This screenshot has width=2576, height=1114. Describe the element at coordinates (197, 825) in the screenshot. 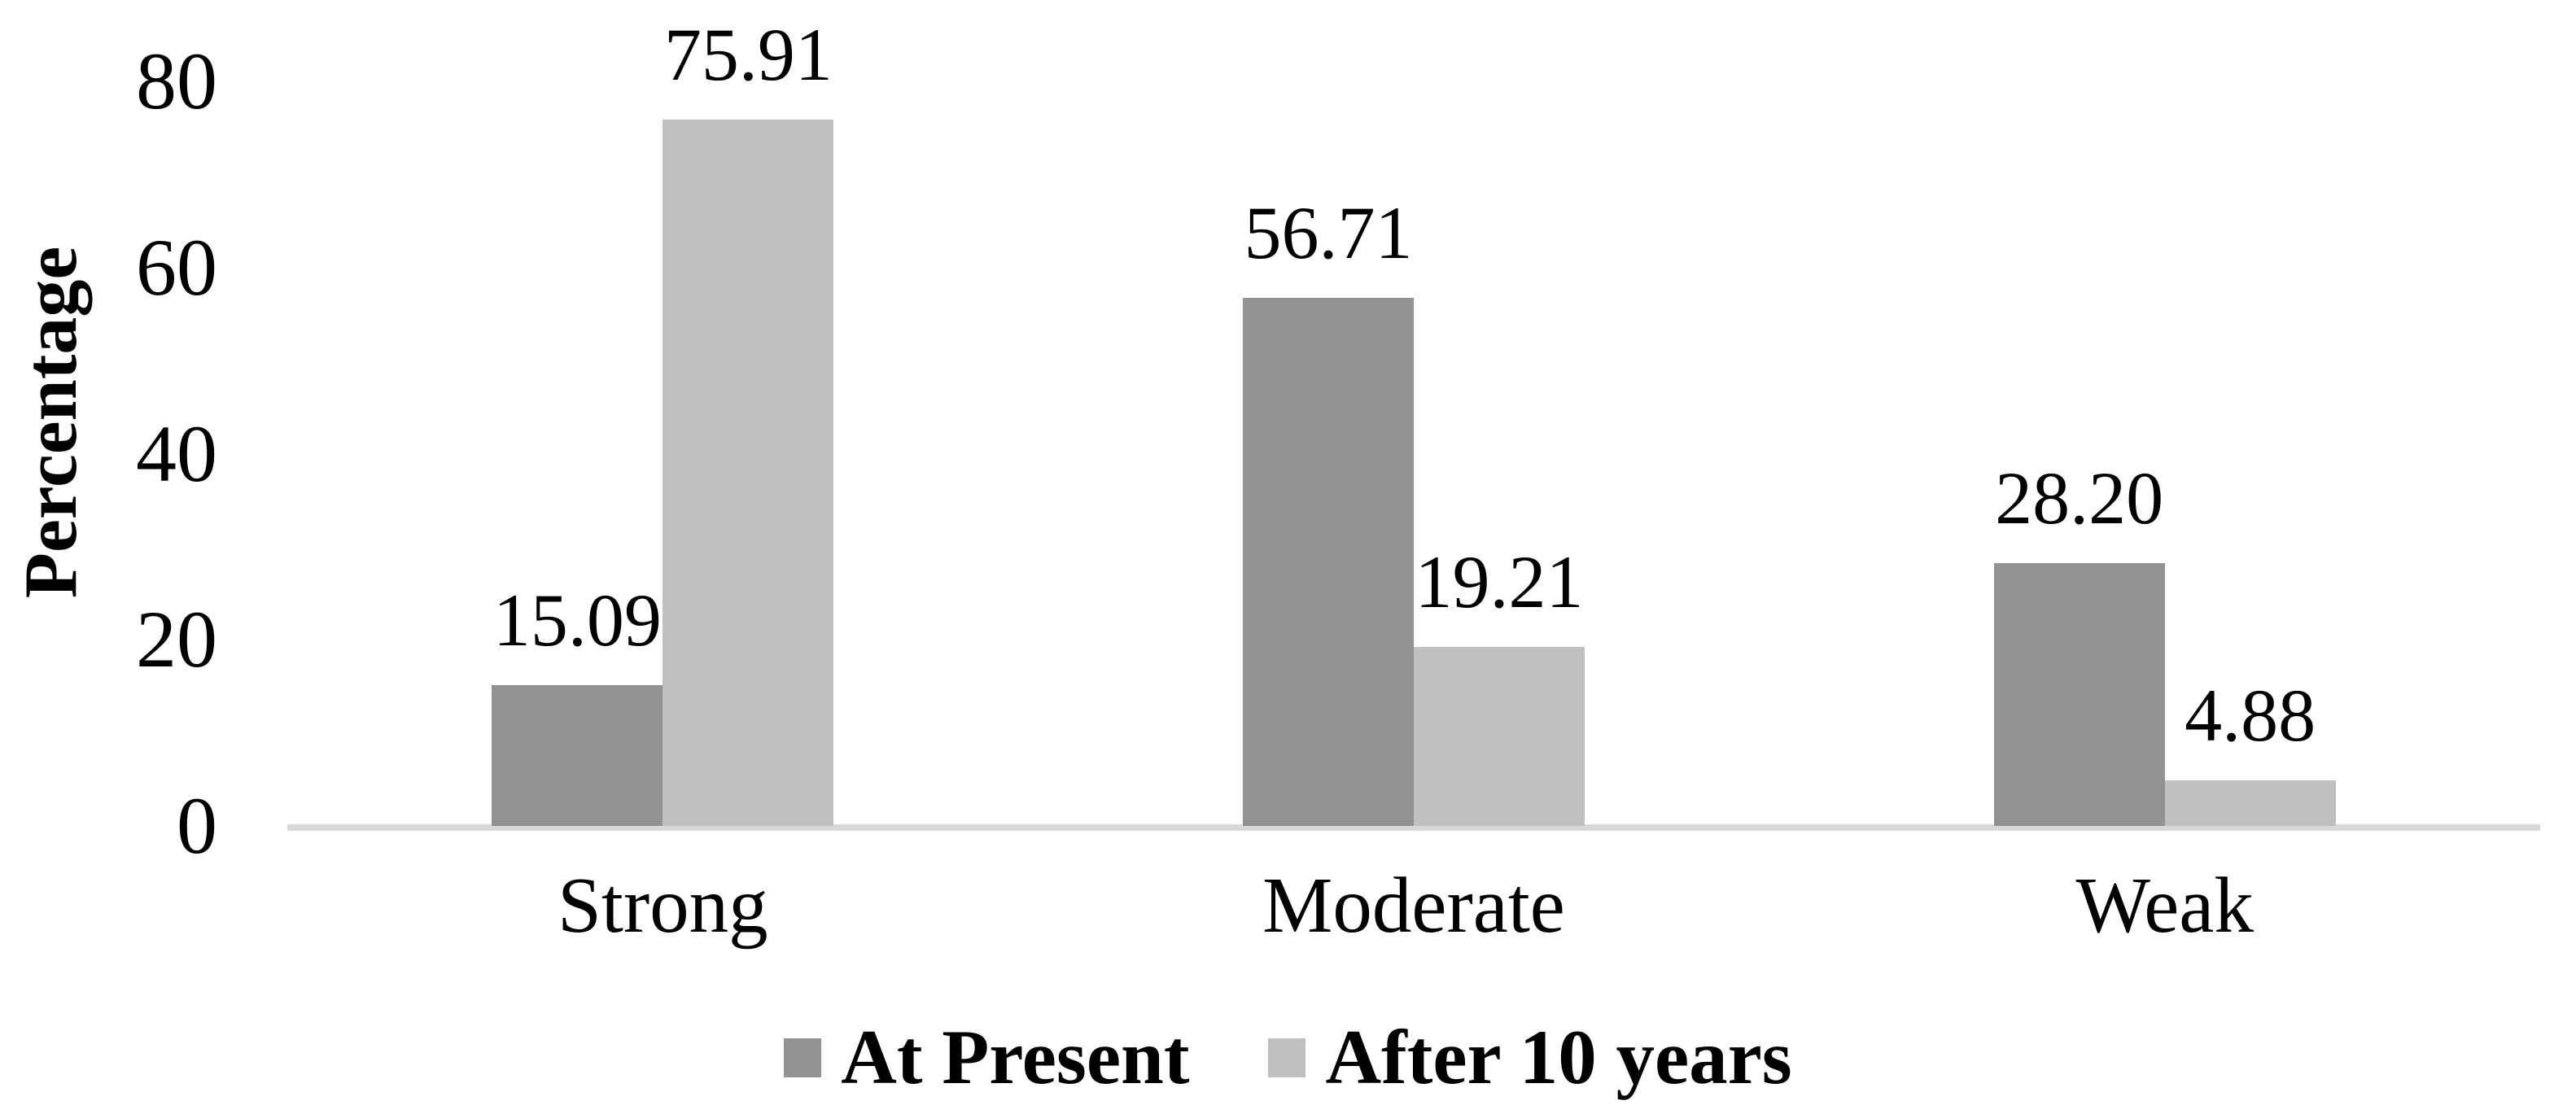

I see `y-tick-label-0: 0` at that location.